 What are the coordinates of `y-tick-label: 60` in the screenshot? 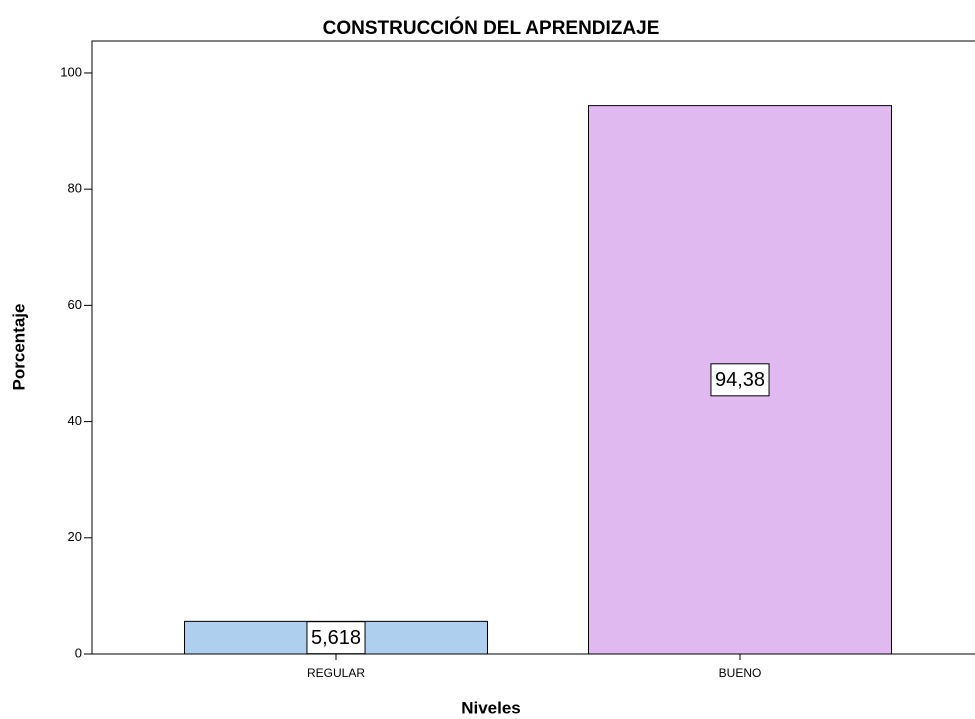 It's located at (75, 304).